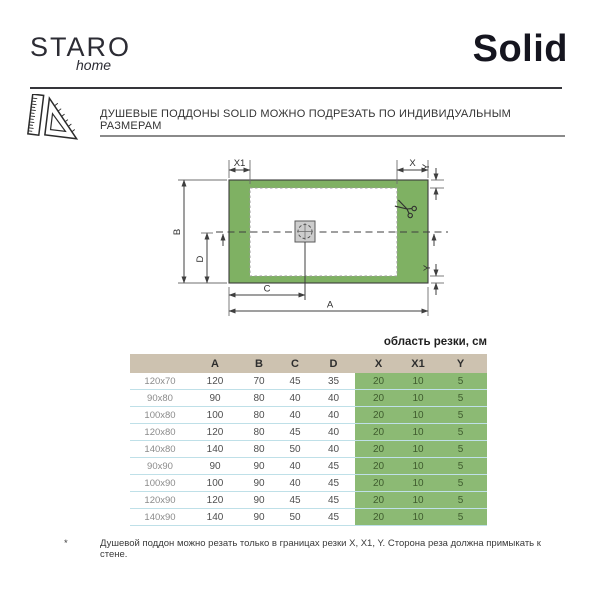  I want to click on table-row: 100x80 100 80 40 40 20 10 5, so click(308, 415).